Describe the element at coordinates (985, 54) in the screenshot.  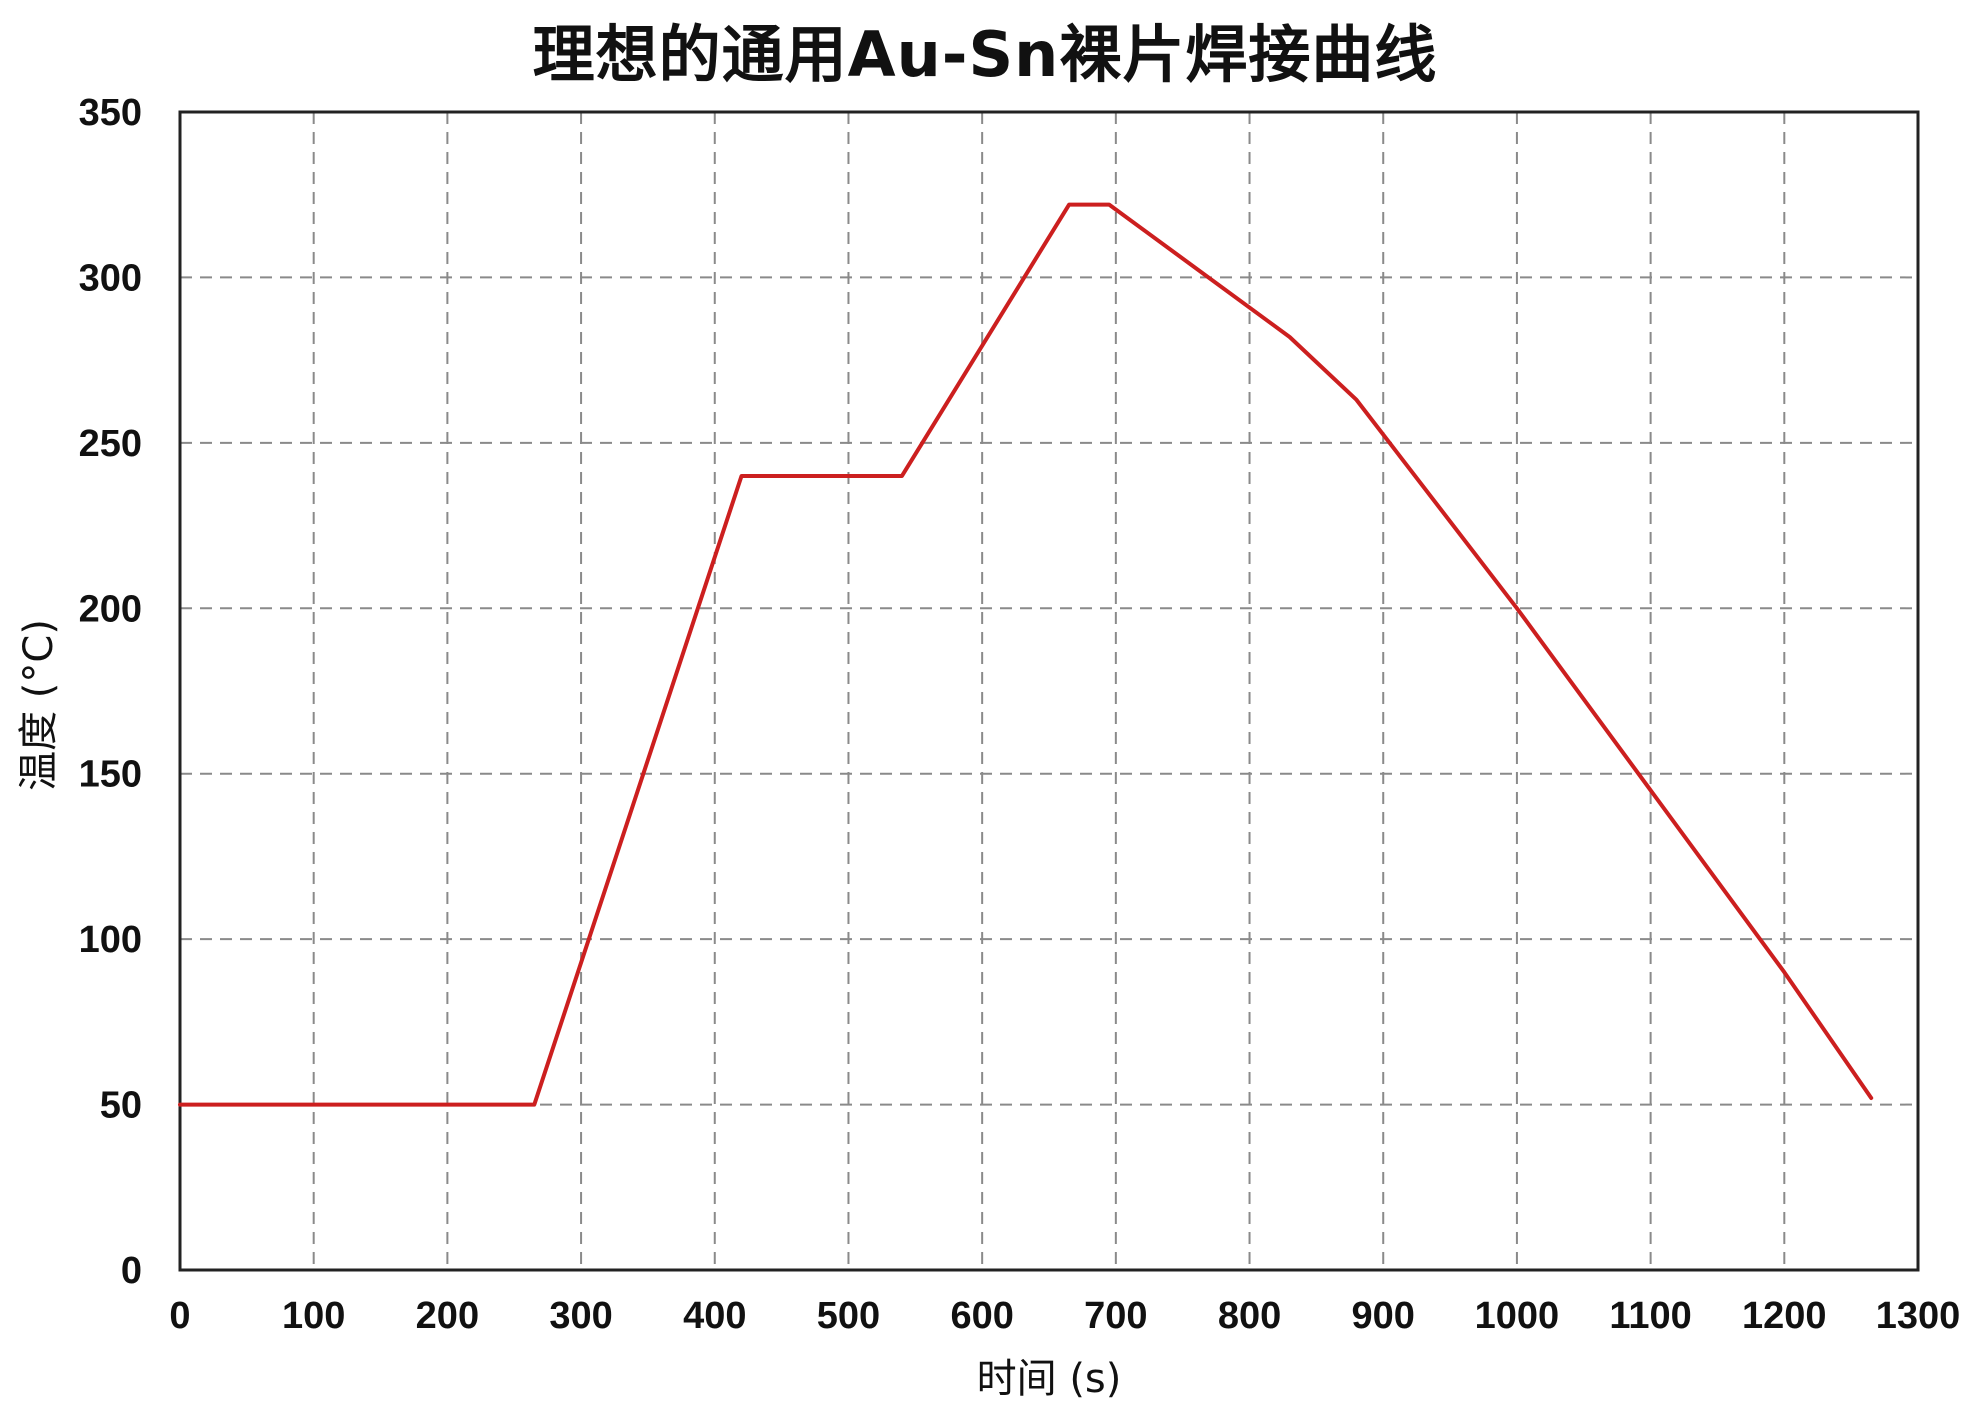
I see `chart-title: 理想的通用Au-Sn裸片焊接曲线` at that location.